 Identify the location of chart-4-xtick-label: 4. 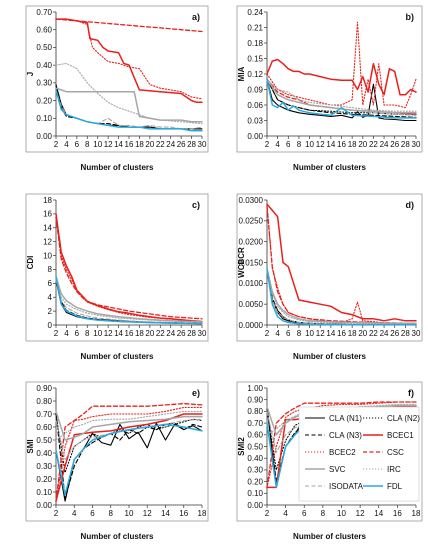
(74, 513).